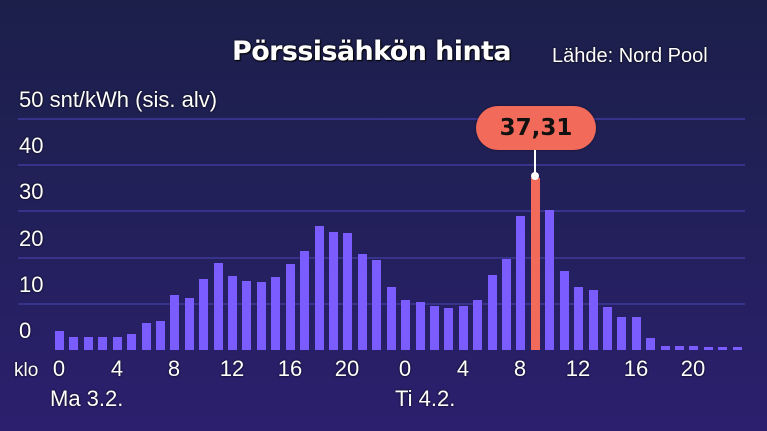 The height and width of the screenshot is (431, 767). Describe the element at coordinates (535, 263) in the screenshot. I see `highlighted-bar` at that location.